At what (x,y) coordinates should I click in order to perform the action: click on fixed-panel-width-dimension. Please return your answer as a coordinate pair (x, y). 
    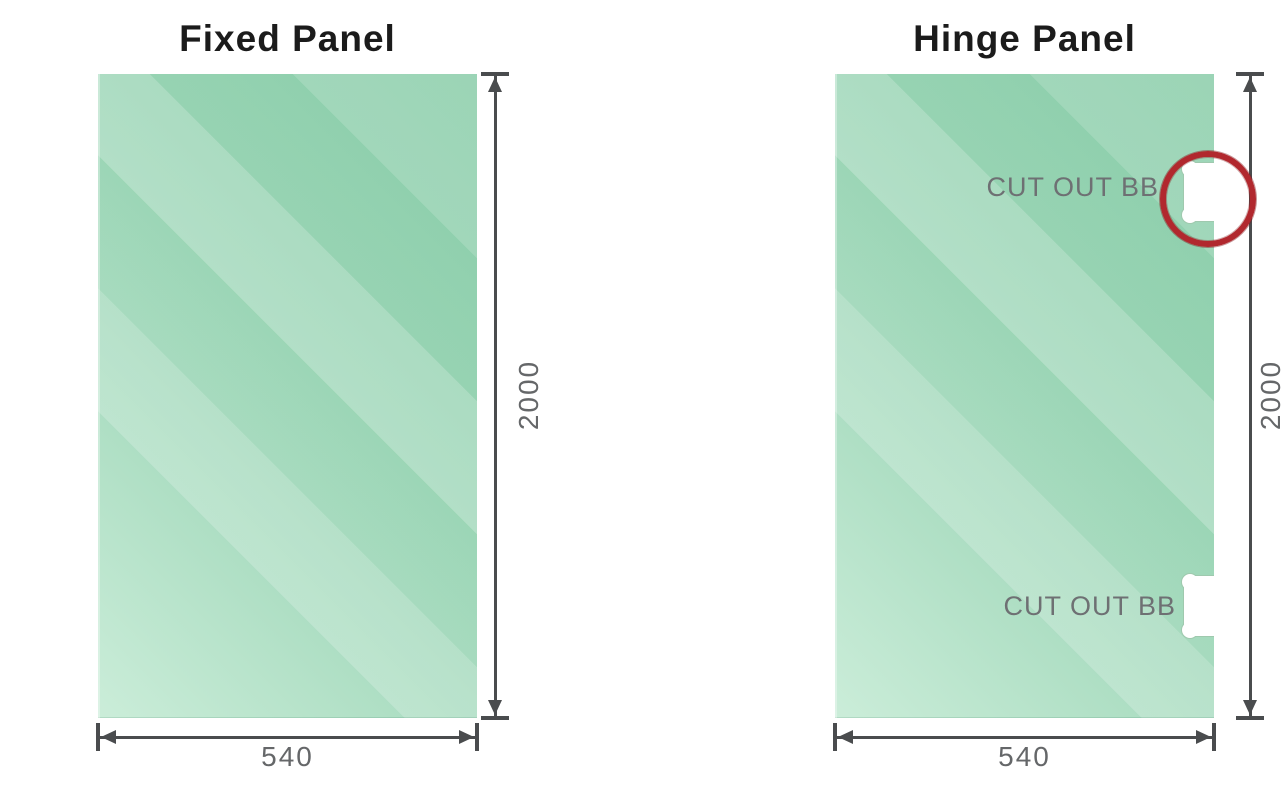
    Looking at the image, I should click on (287, 737).